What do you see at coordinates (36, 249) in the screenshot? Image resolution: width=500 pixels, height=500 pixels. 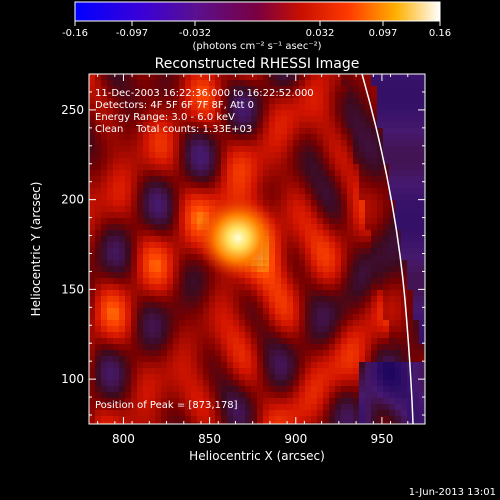 I see `y-axis-label: Heliocentric Y (arcsec)` at bounding box center [36, 249].